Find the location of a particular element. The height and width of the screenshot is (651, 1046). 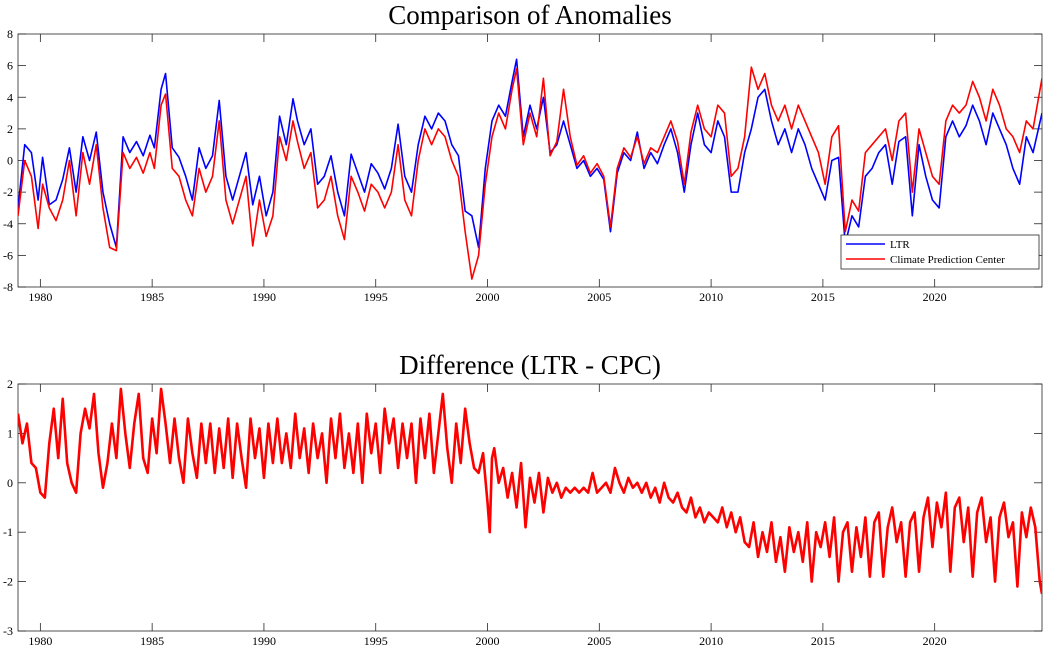

top-y-tick-label: 0 is located at coordinates (10, 161).